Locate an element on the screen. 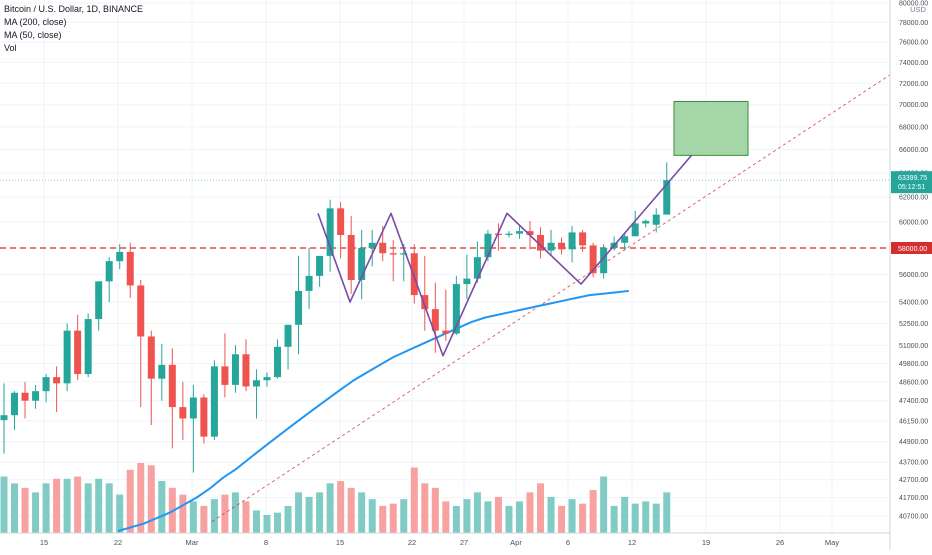 The height and width of the screenshot is (555, 932). symbol-title: Bitcoin / U.S. Dollar, 1D, BINANCE is located at coordinates (74, 9).